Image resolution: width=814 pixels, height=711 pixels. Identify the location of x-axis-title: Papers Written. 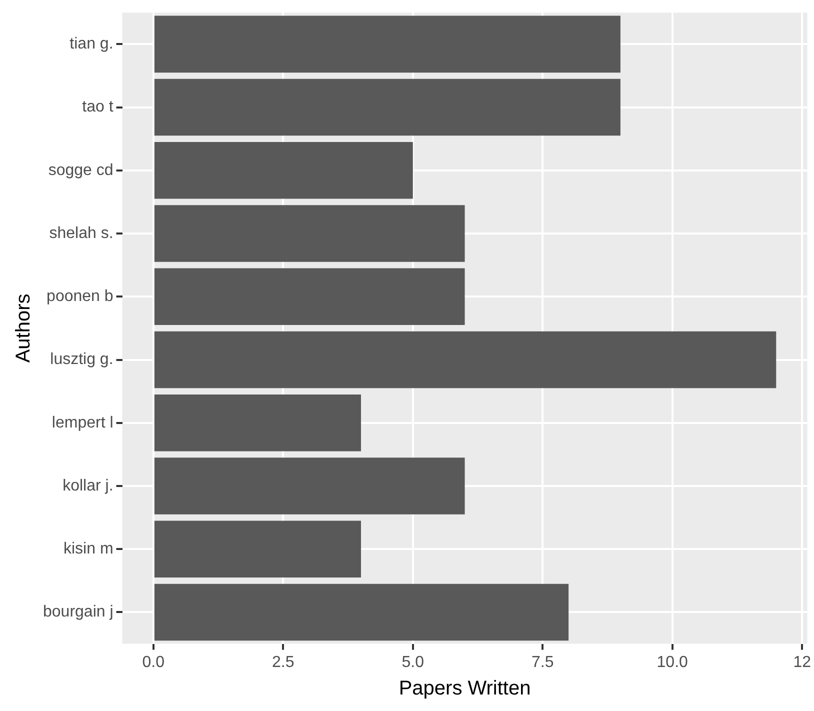
(464, 689).